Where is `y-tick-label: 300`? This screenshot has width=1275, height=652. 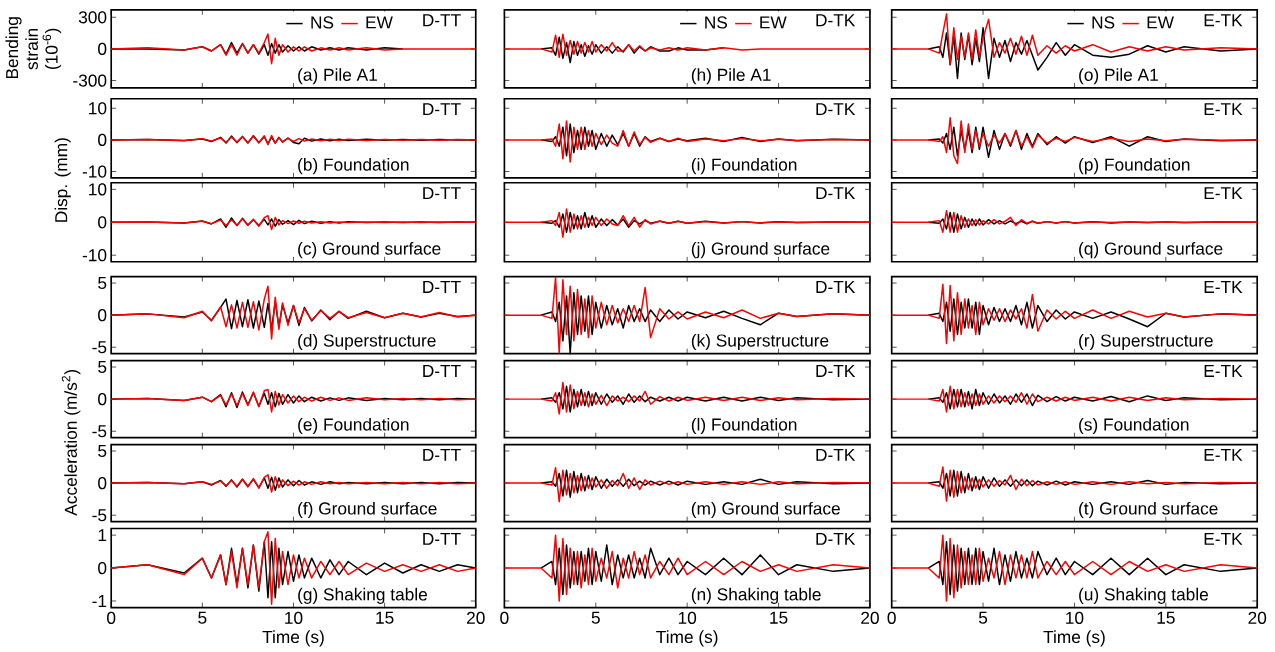
y-tick-label: 300 is located at coordinates (92, 17).